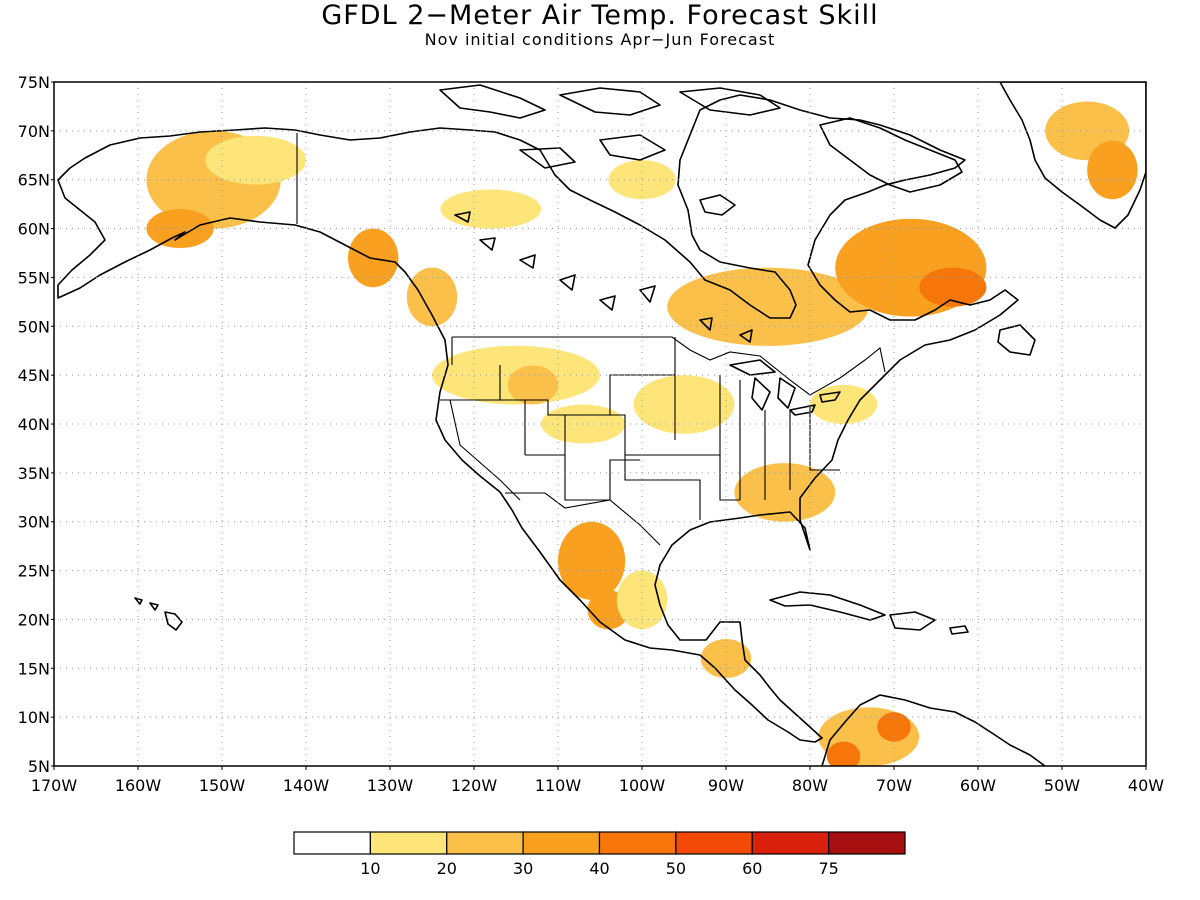 The height and width of the screenshot is (900, 1200). I want to click on arctic-islands-coastline, so click(610, 126).